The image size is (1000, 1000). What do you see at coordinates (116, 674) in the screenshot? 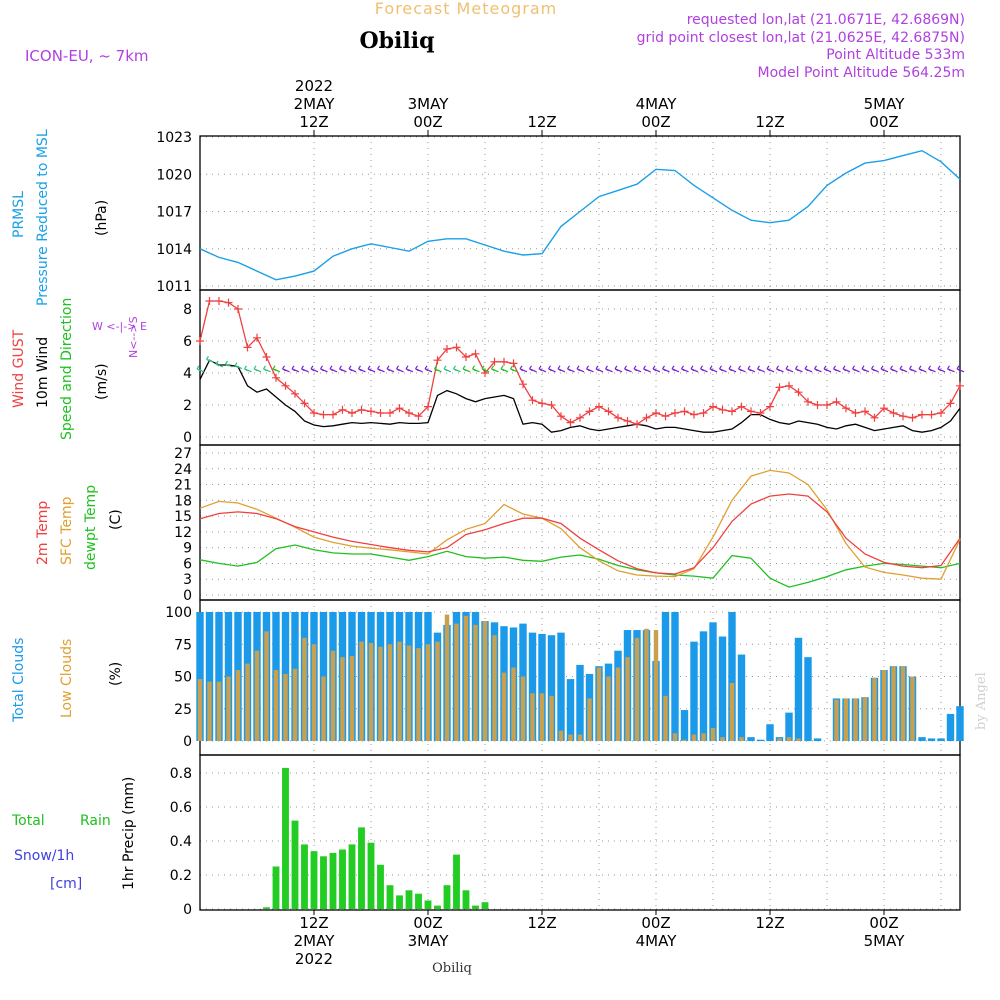
I see `cloud-unit: (%)` at bounding box center [116, 674].